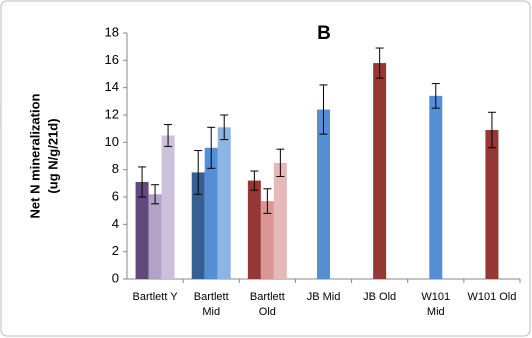 The image size is (532, 338). Describe the element at coordinates (324, 297) in the screenshot. I see `x-tick-label: JB Mid` at that location.